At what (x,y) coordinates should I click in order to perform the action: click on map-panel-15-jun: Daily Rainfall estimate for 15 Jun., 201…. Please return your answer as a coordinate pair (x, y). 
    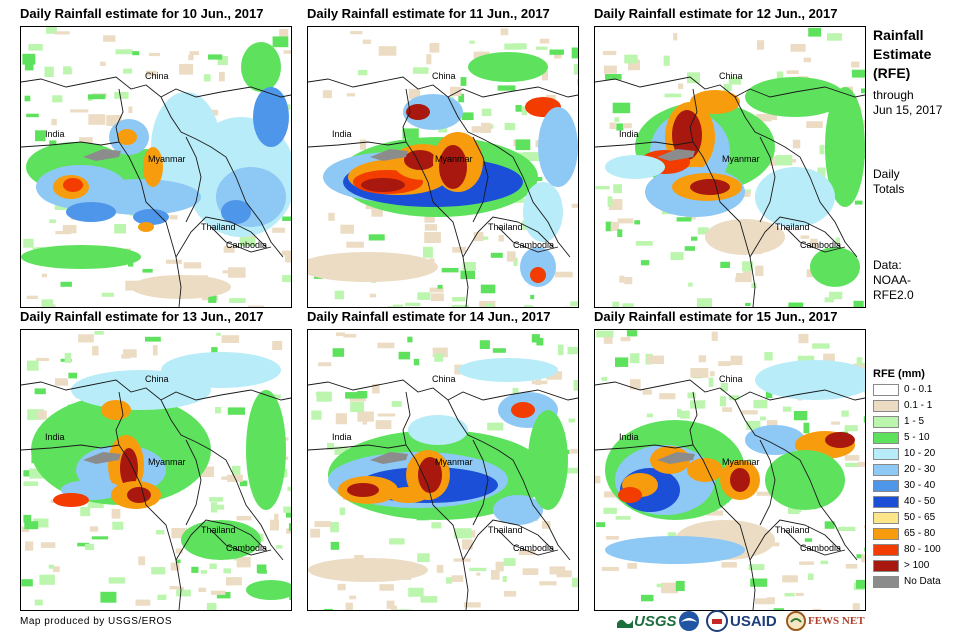
    Looking at the image, I should click on (730, 460).